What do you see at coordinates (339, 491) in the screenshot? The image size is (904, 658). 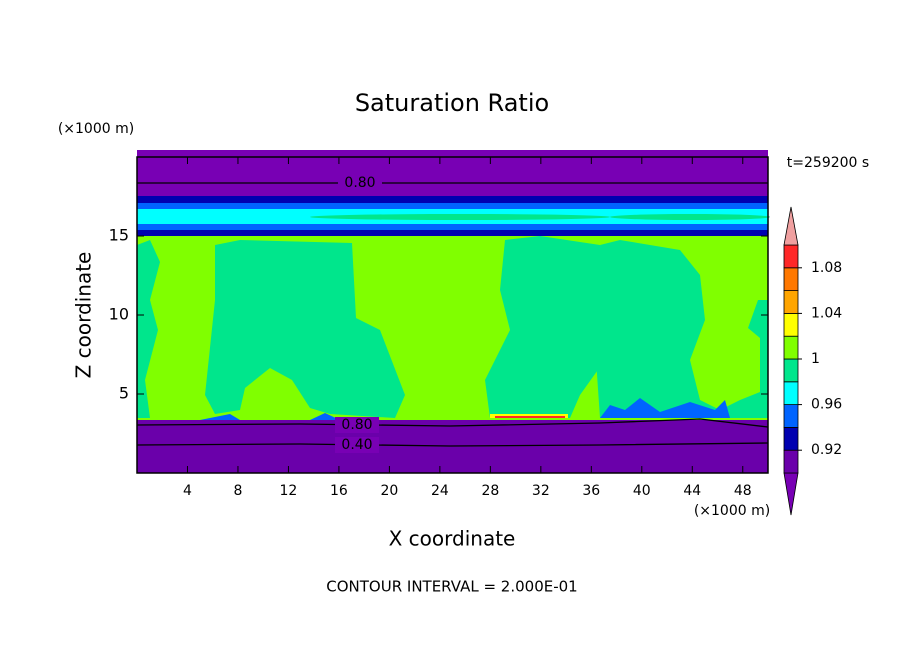 I see `x-tick-label: 16` at bounding box center [339, 491].